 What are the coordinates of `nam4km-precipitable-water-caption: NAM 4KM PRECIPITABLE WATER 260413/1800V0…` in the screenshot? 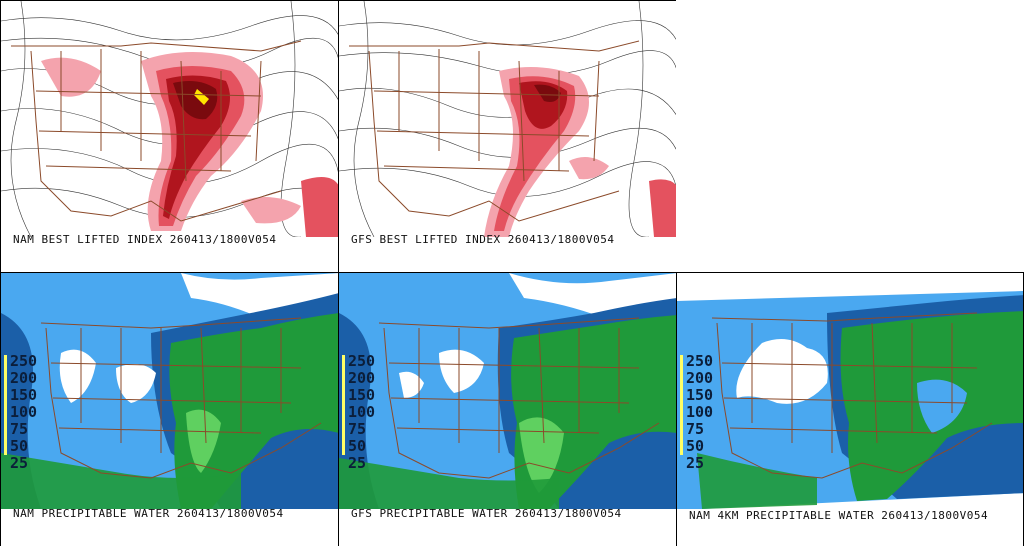 It's located at (839, 515).